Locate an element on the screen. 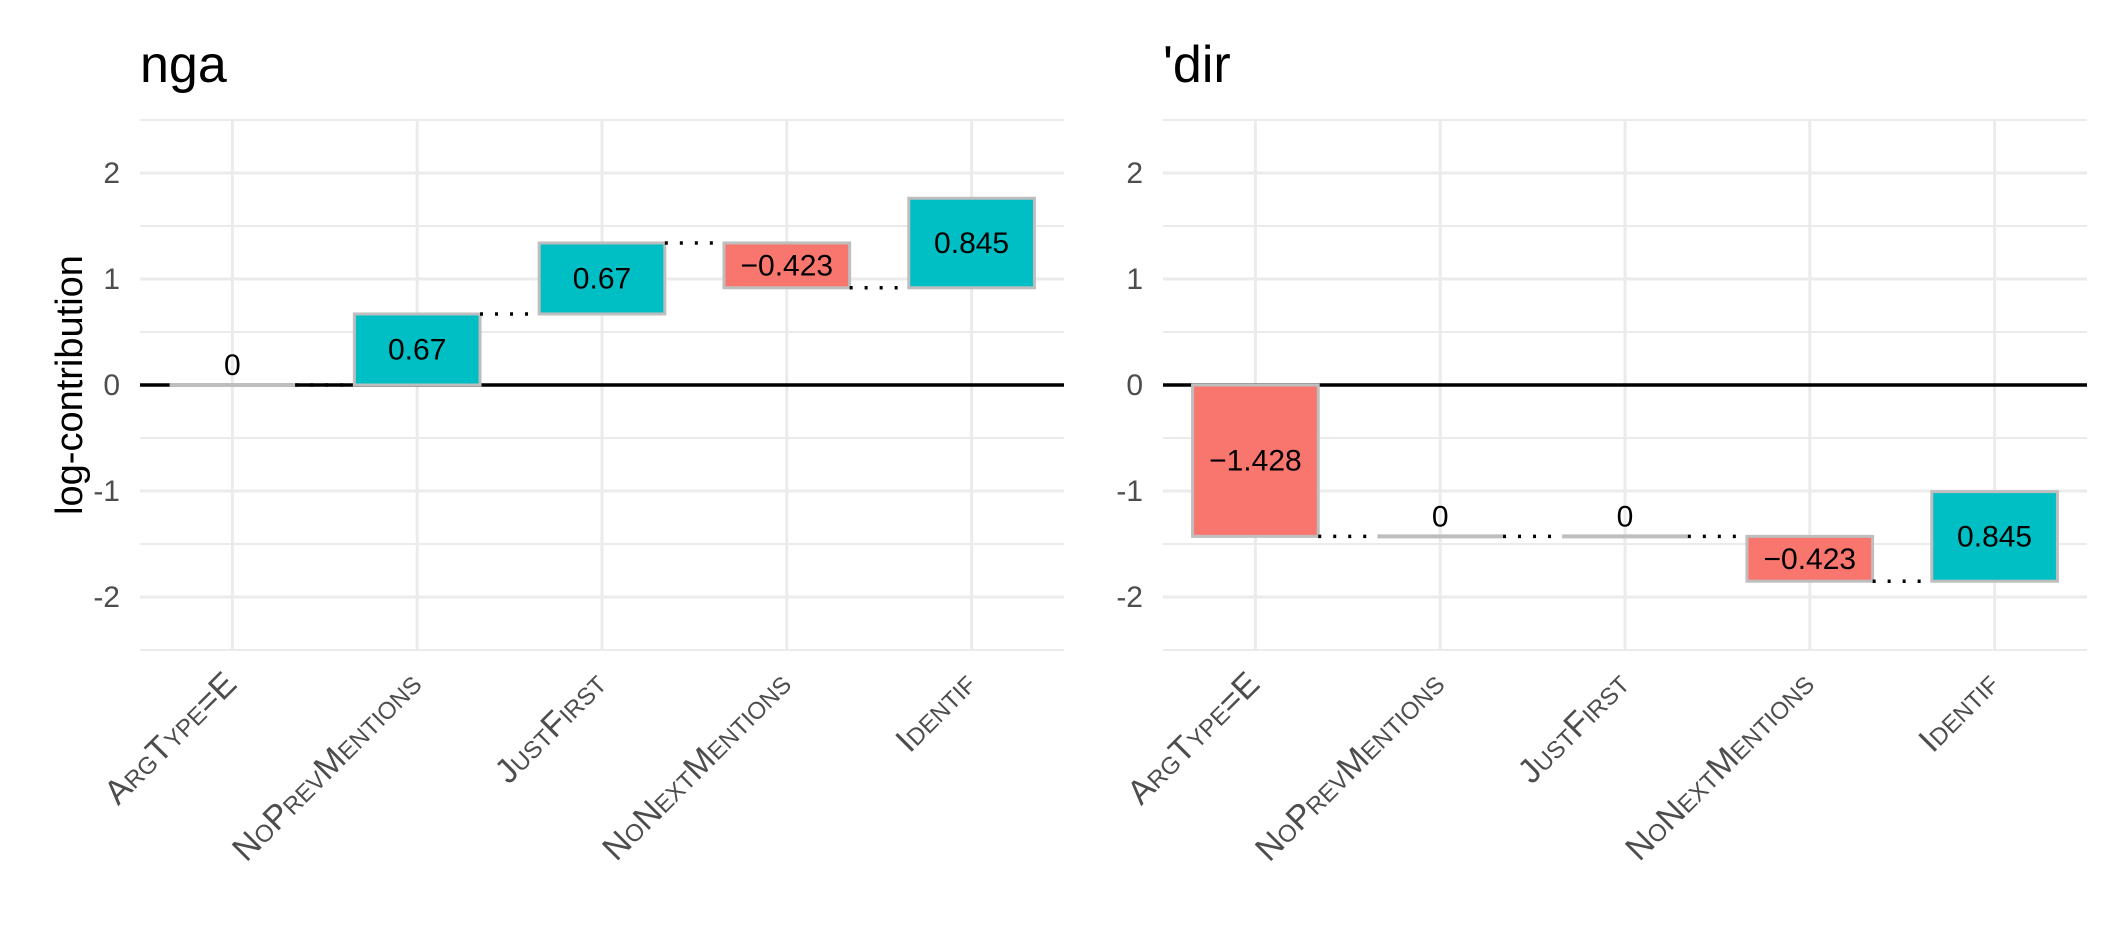 The image size is (2125, 944). bar-noprevmentions is located at coordinates (417, 349).